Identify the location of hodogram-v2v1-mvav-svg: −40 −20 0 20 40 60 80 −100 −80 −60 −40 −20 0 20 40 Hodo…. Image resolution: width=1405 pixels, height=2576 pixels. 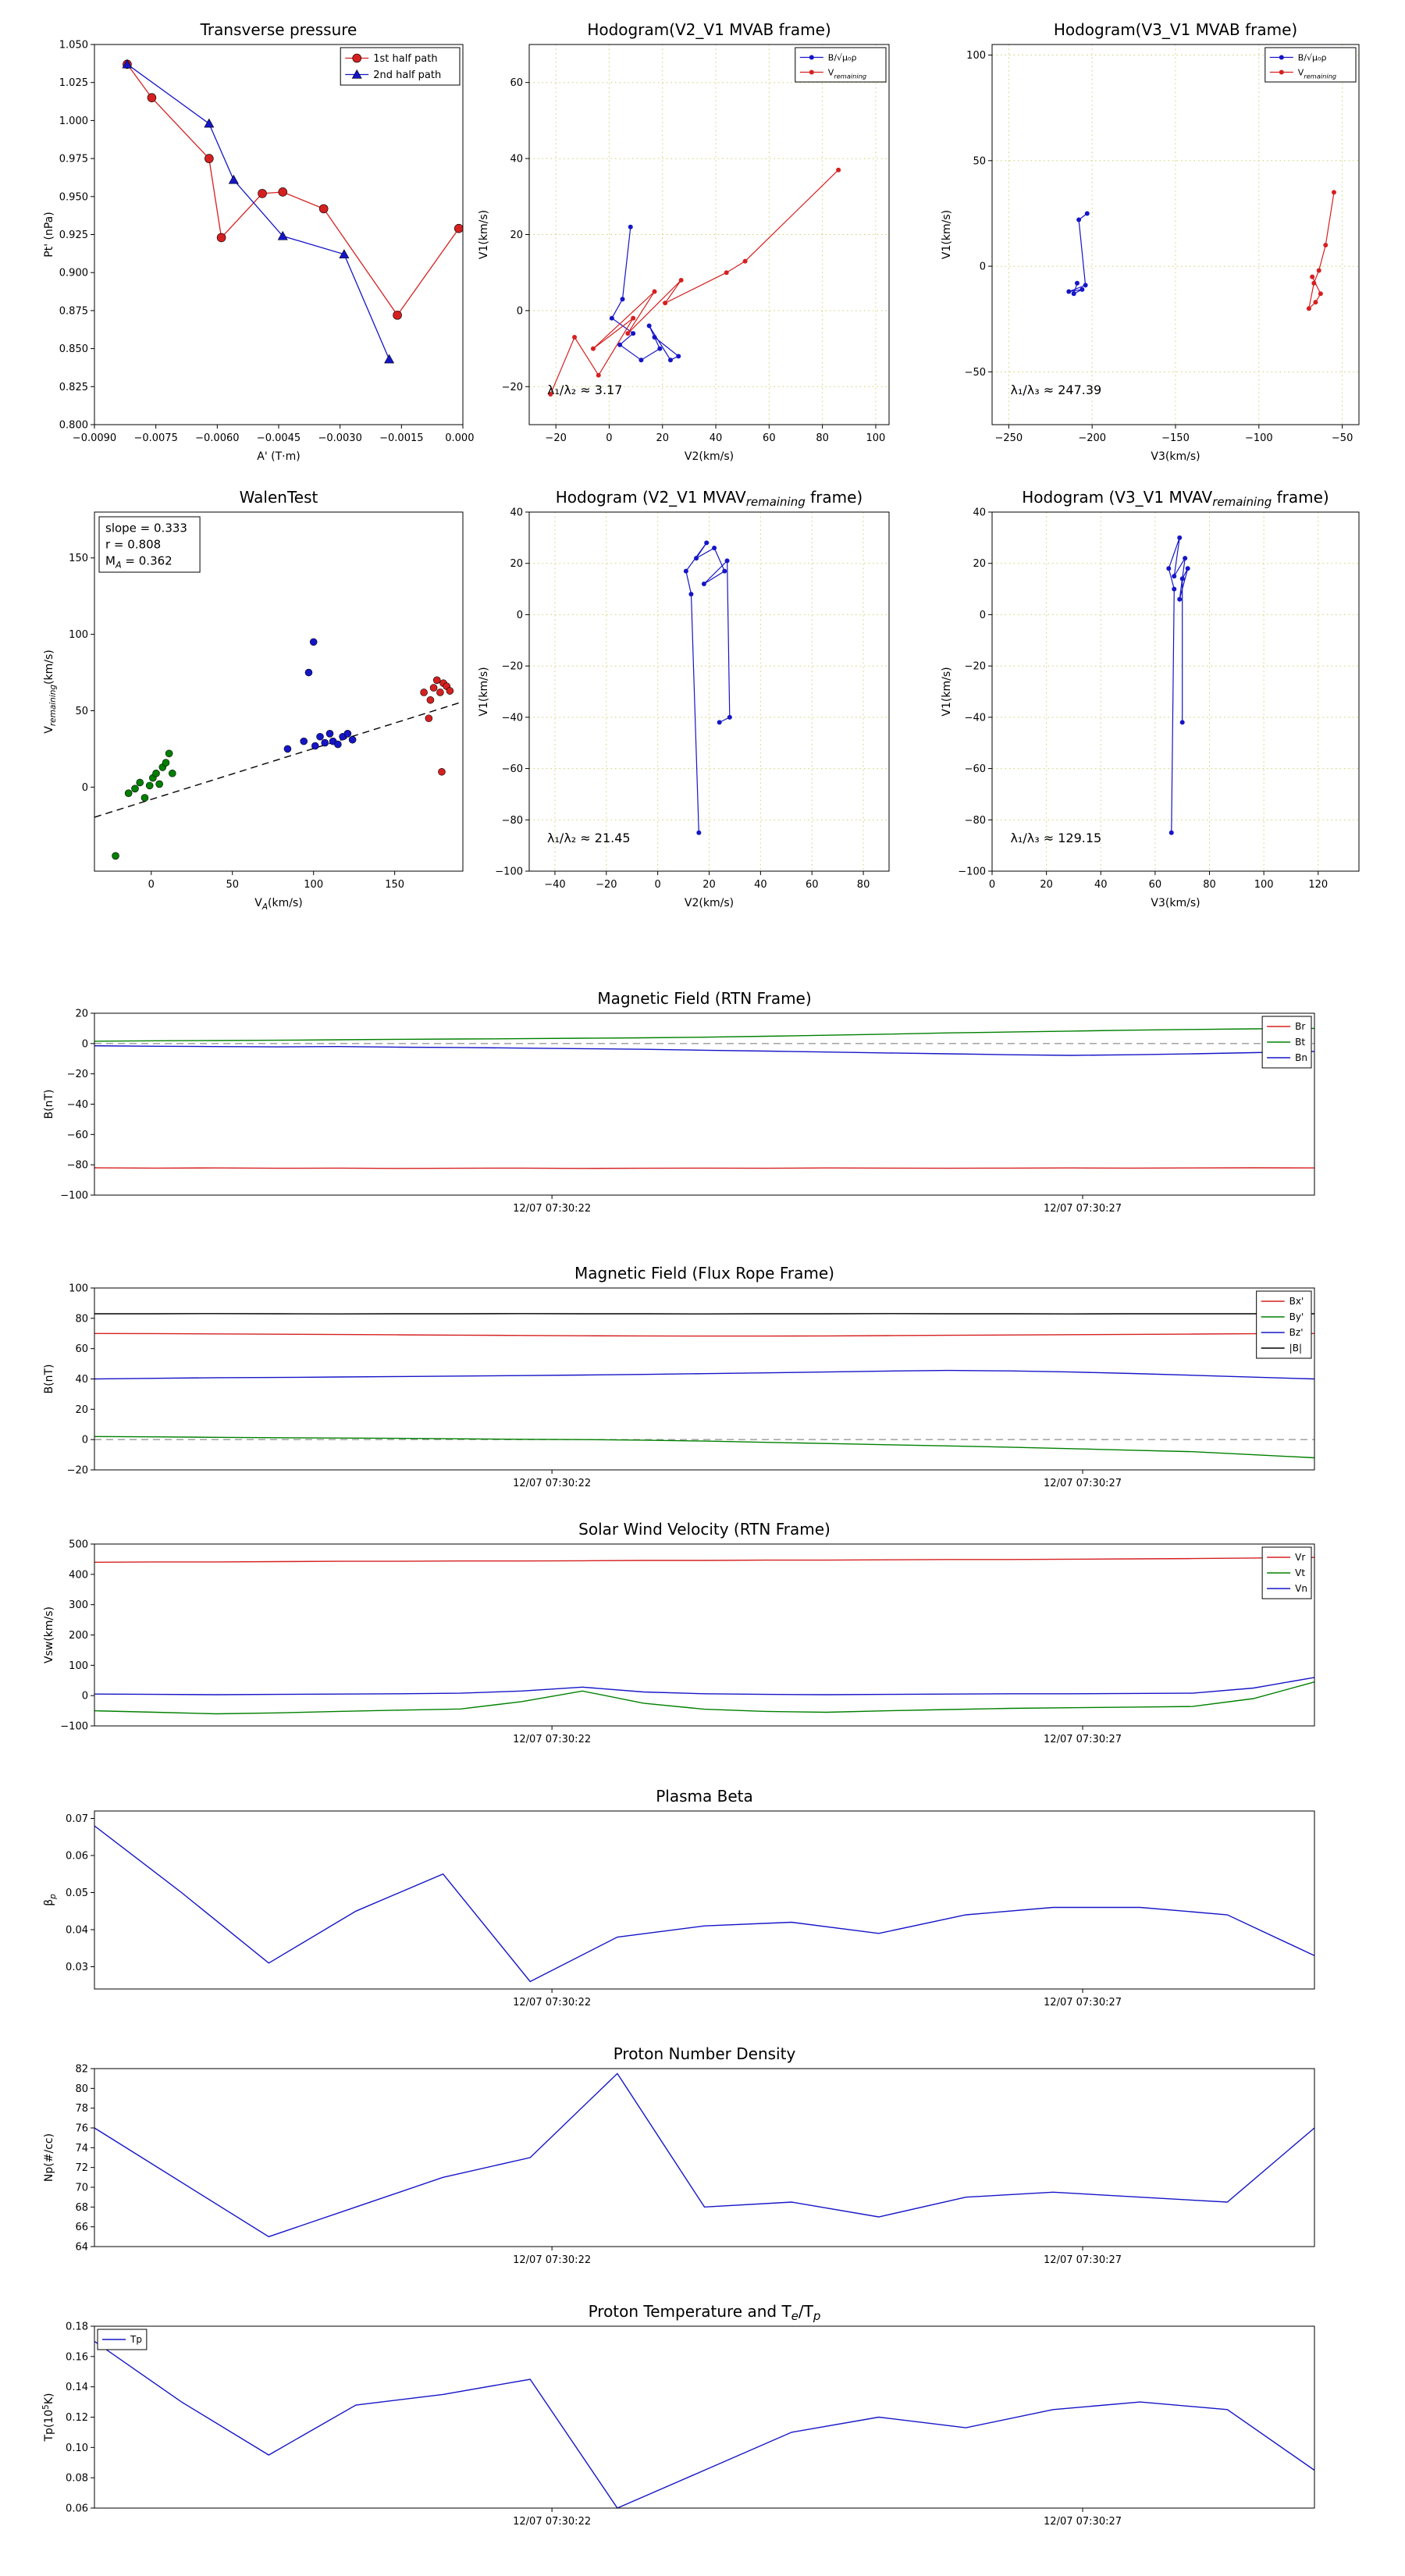
(684, 698).